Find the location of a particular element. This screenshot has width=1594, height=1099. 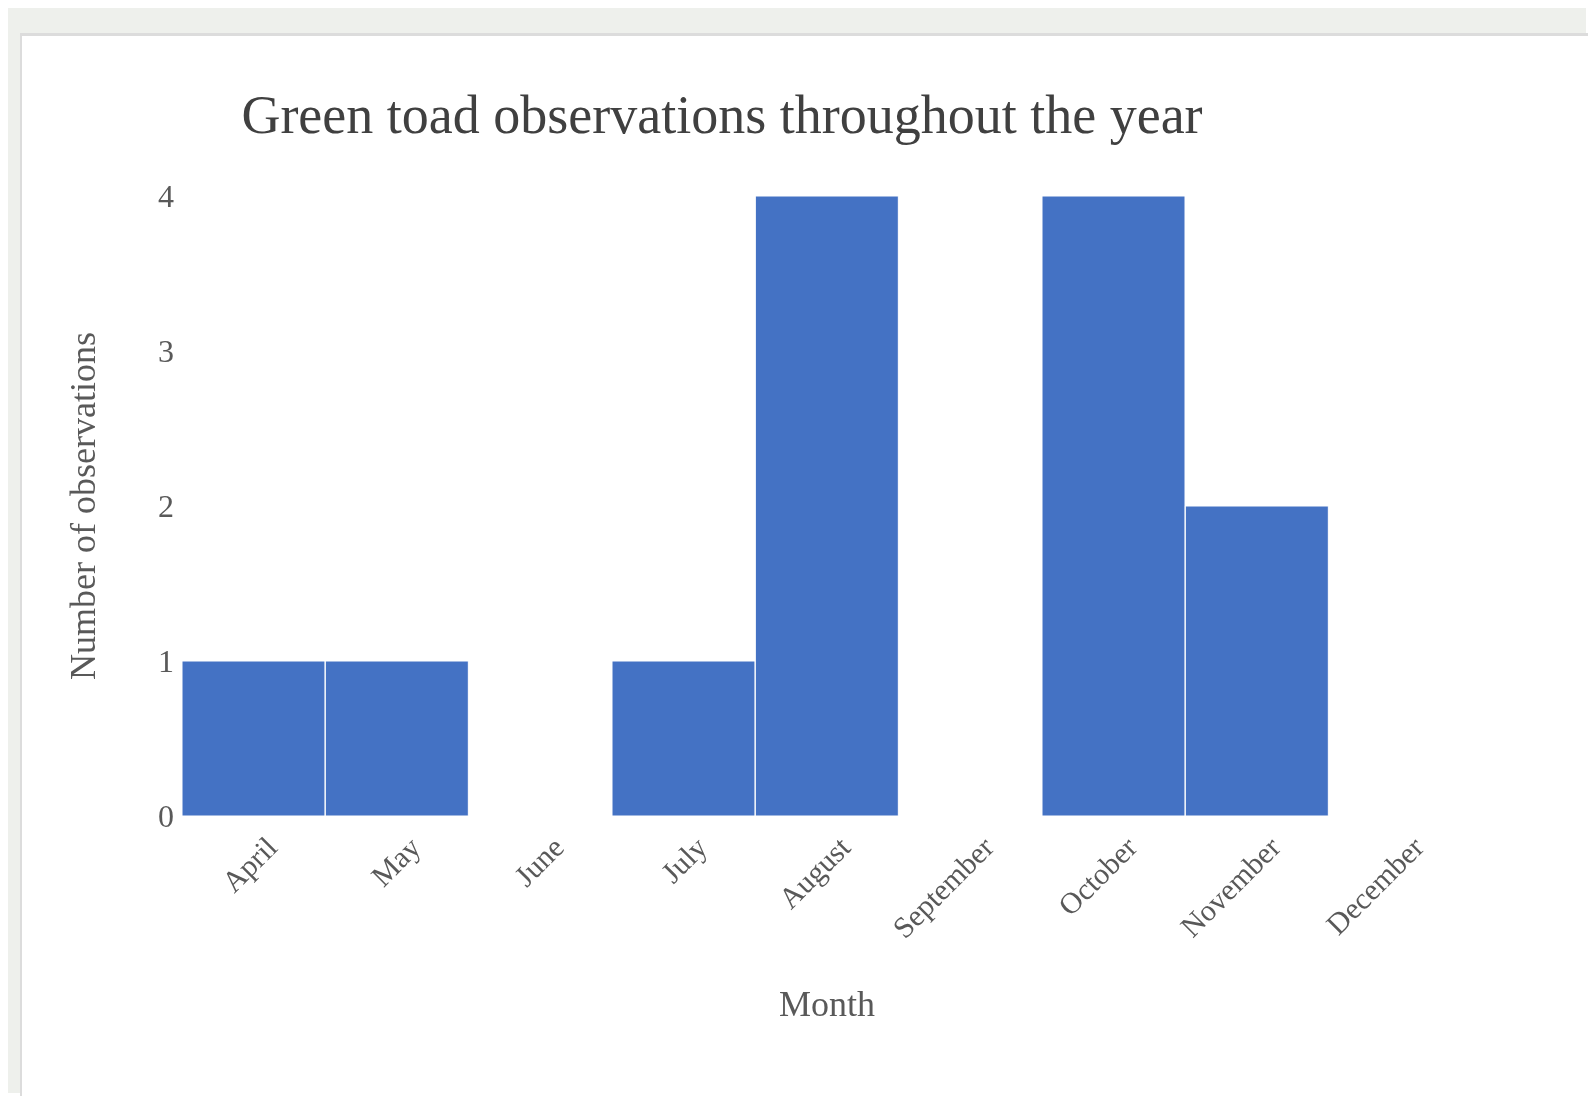

y-tick-label: 2 is located at coordinates (166, 506).